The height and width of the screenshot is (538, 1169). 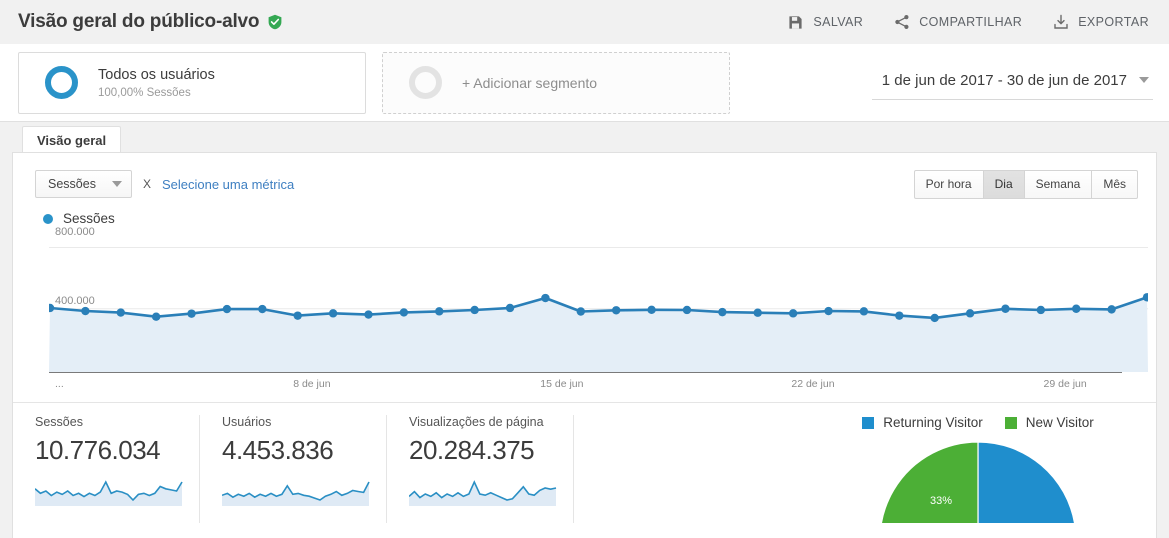 I want to click on primary-metric-select: Sessões, so click(x=83, y=184).